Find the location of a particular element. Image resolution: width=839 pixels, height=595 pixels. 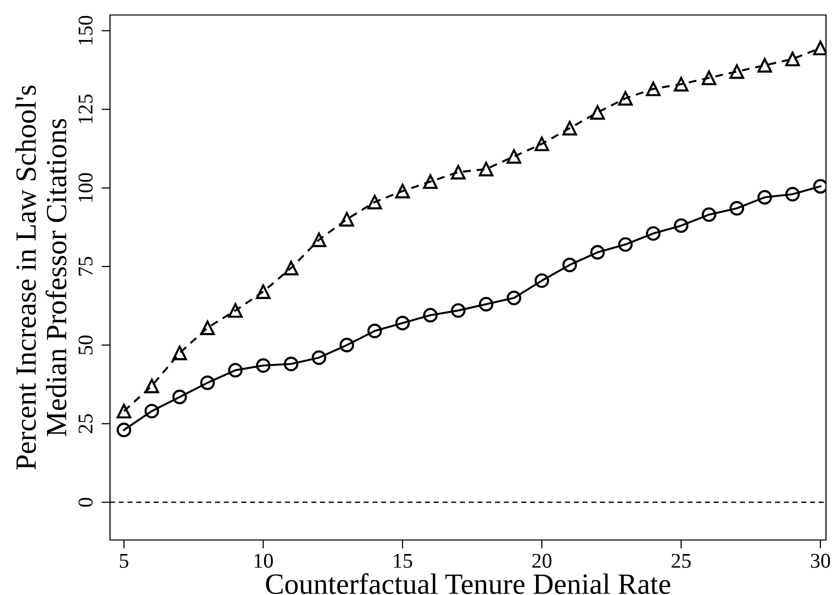

y-tick-label: 0 is located at coordinates (85, 502).